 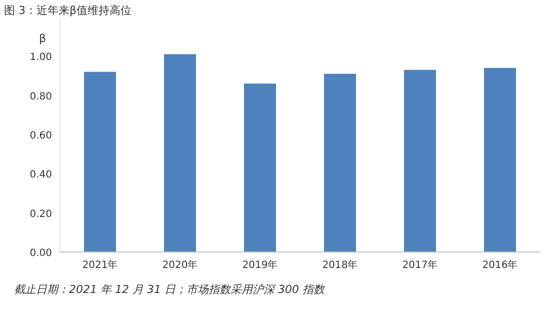 I want to click on y-tick-label: 0.80, so click(x=41, y=96).